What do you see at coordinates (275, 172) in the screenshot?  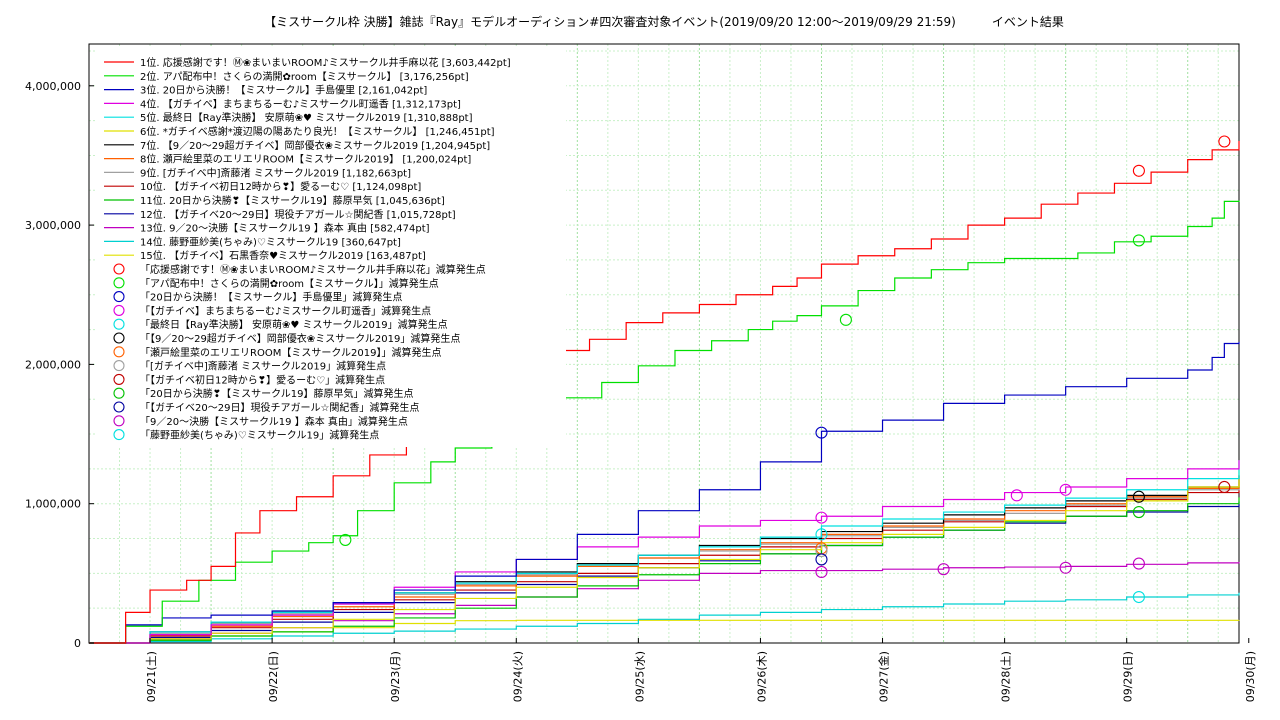 I see `legend-label: 9位. [ガチイベ中]斎藤渚 ミスサークル2019 [1,182,663pt]` at bounding box center [275, 172].